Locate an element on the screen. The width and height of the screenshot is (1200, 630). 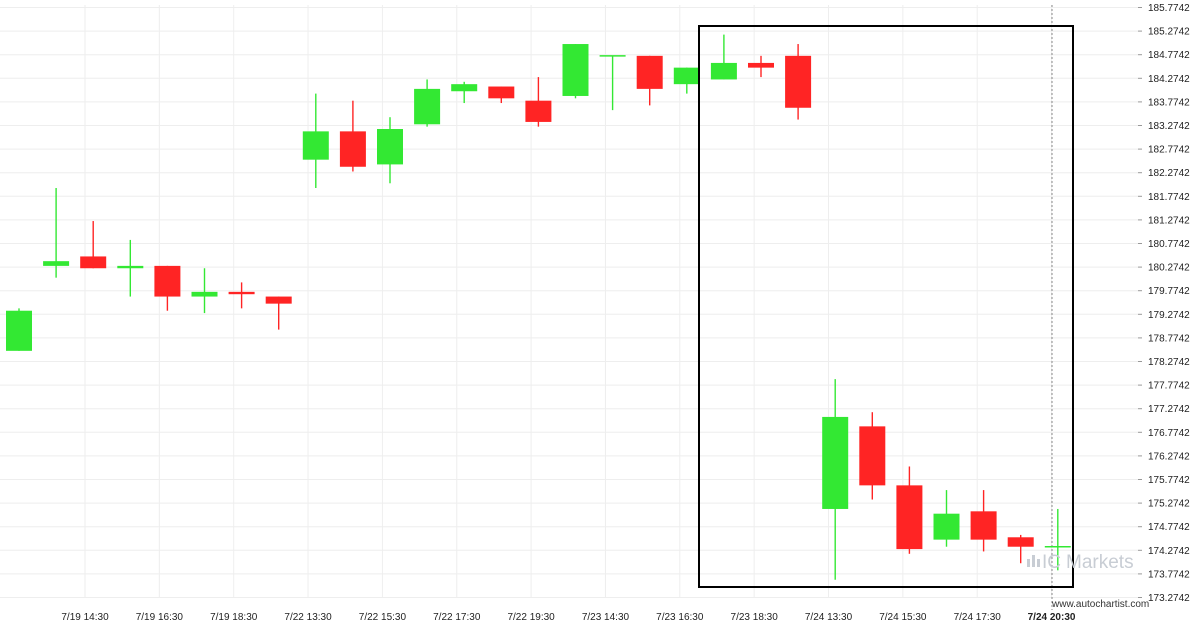
y-tick-label: 176.2742 is located at coordinates (1169, 456).